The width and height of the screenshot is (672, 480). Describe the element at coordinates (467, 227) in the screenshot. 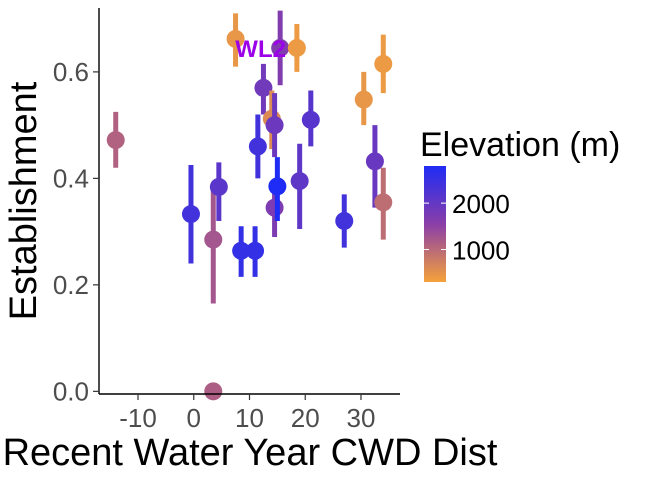

I see `legend-breaks: 2000 1000` at that location.